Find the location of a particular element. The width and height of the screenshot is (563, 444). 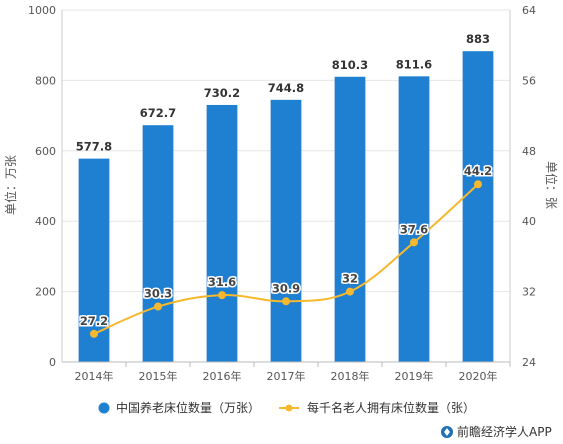

x-tick-label: 2014年 is located at coordinates (94, 376).